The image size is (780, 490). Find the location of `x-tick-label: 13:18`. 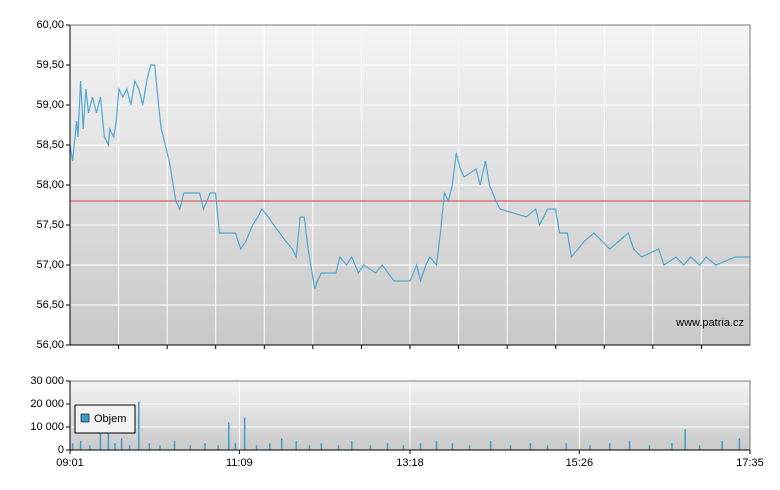

x-tick-label: 13:18 is located at coordinates (410, 463).